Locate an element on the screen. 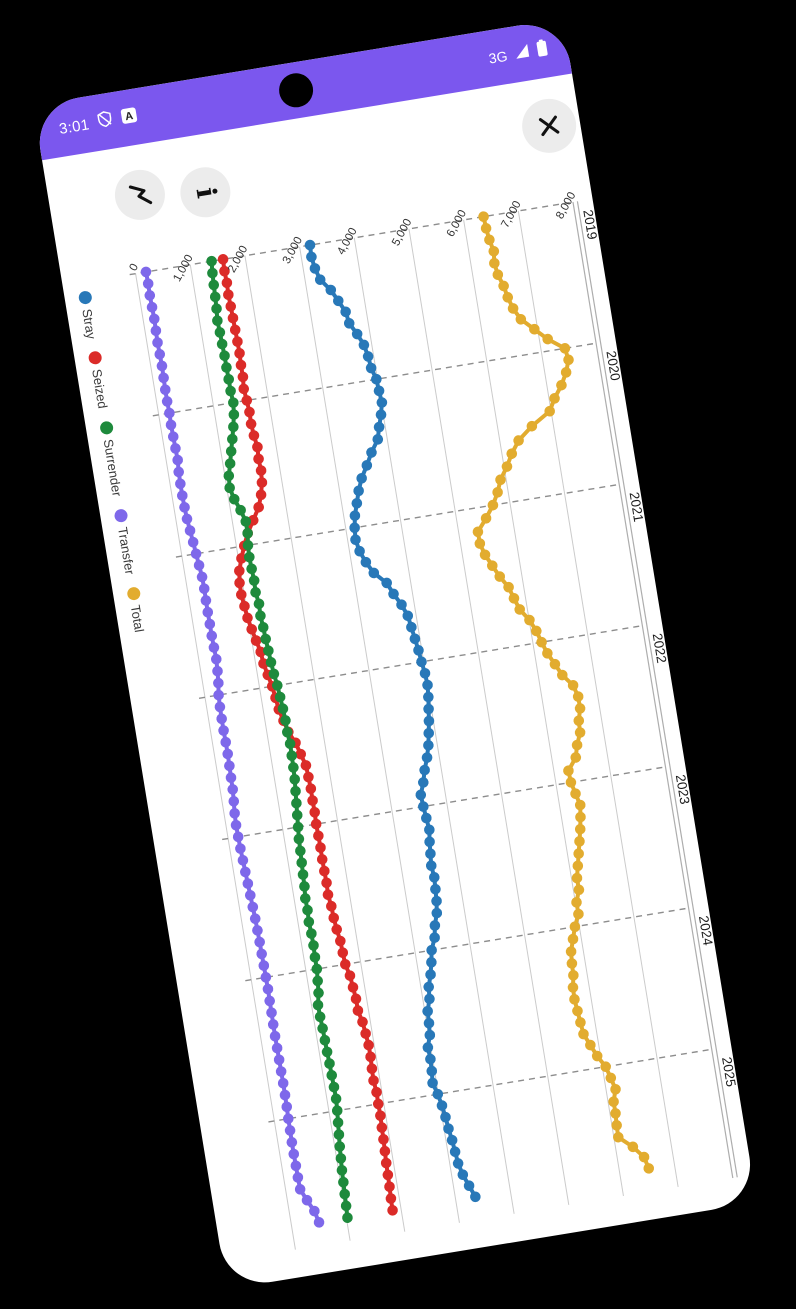 This screenshot has width=796, height=1309. network-type-label: 3G is located at coordinates (498, 57).